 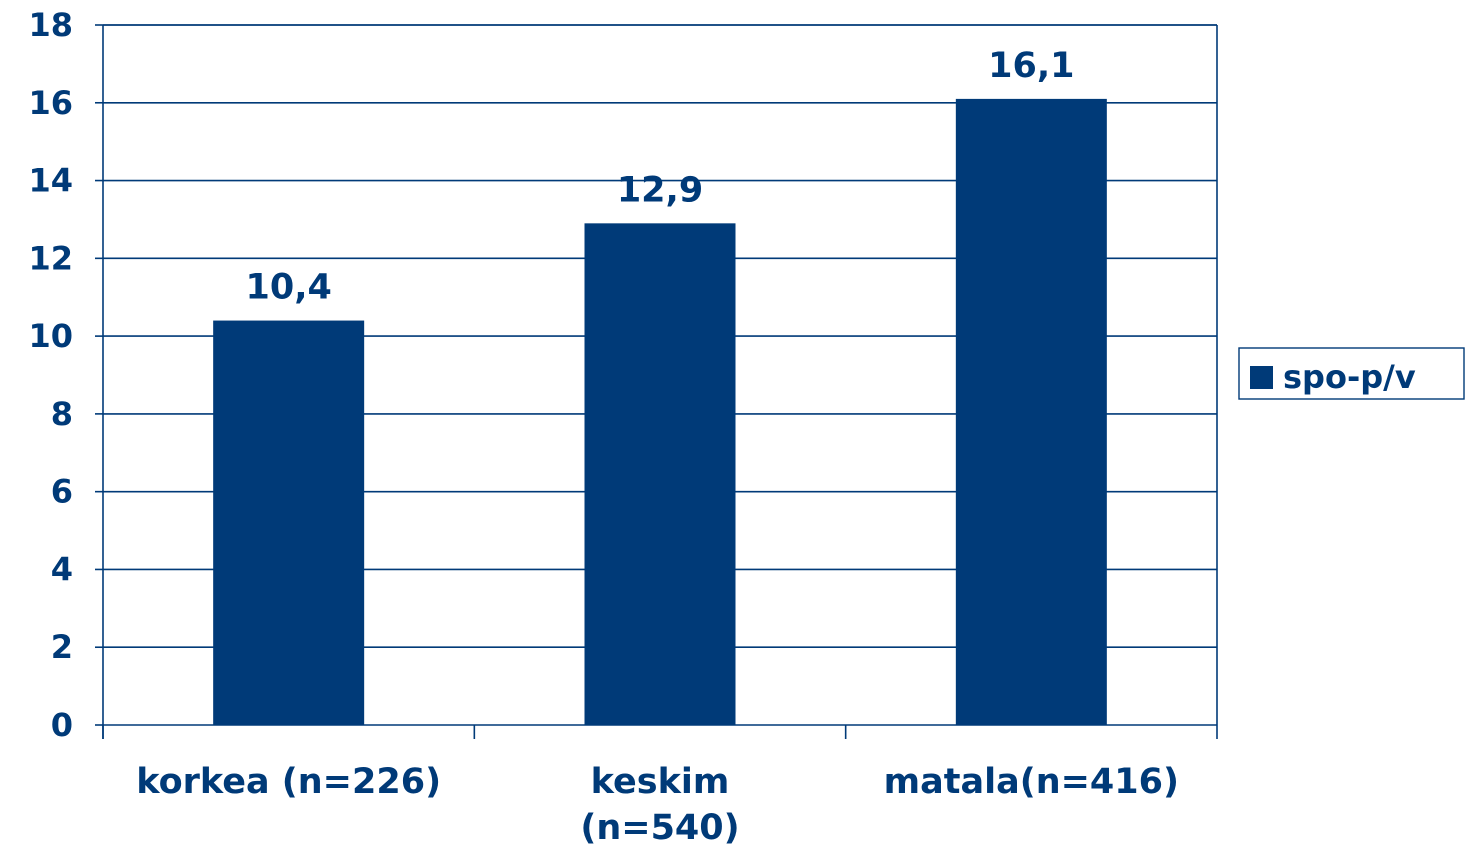 What do you see at coordinates (62, 647) in the screenshot?
I see `y-tick-label: 2` at bounding box center [62, 647].